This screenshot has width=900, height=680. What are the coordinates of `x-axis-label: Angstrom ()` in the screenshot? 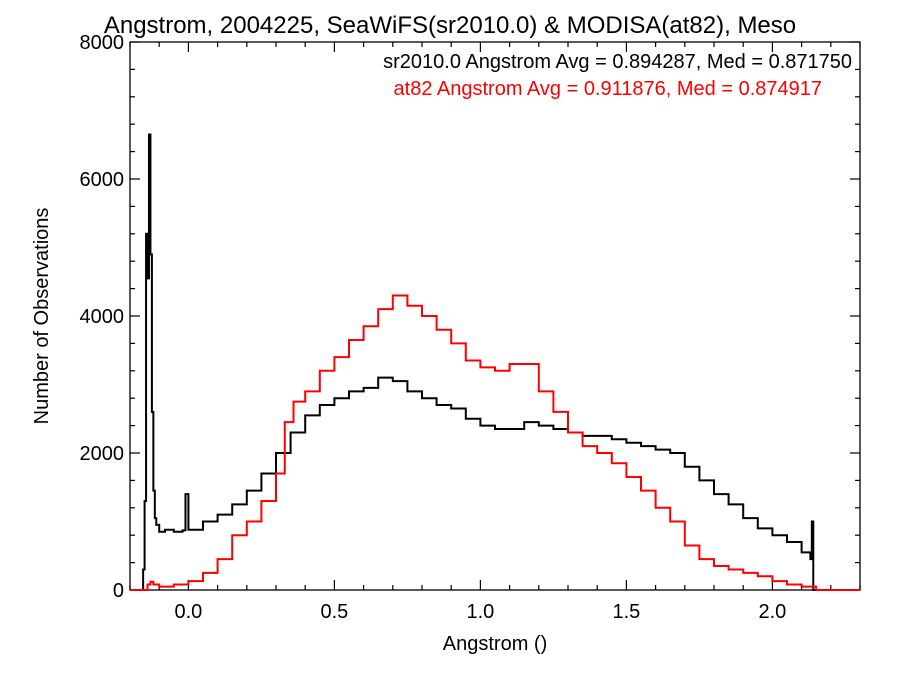 It's located at (495, 644).